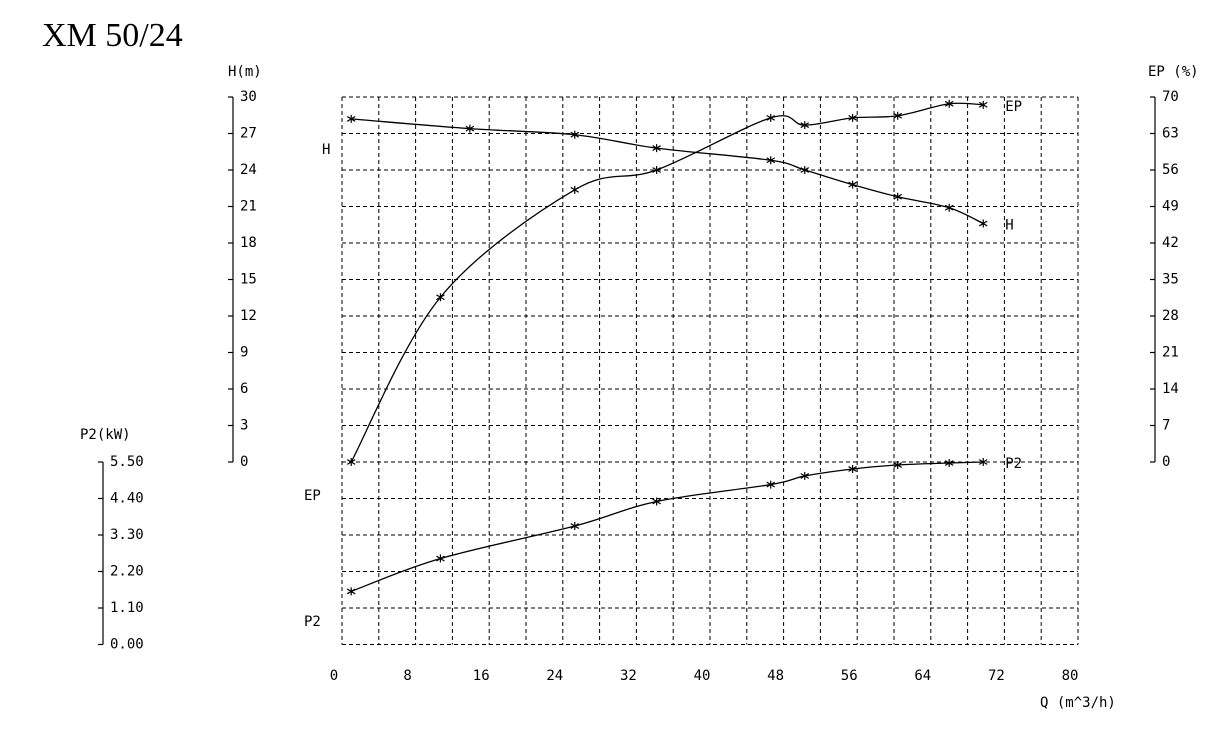 This screenshot has height=737, width=1216. Describe the element at coordinates (248, 170) in the screenshot. I see `y-tick-label: 24` at that location.